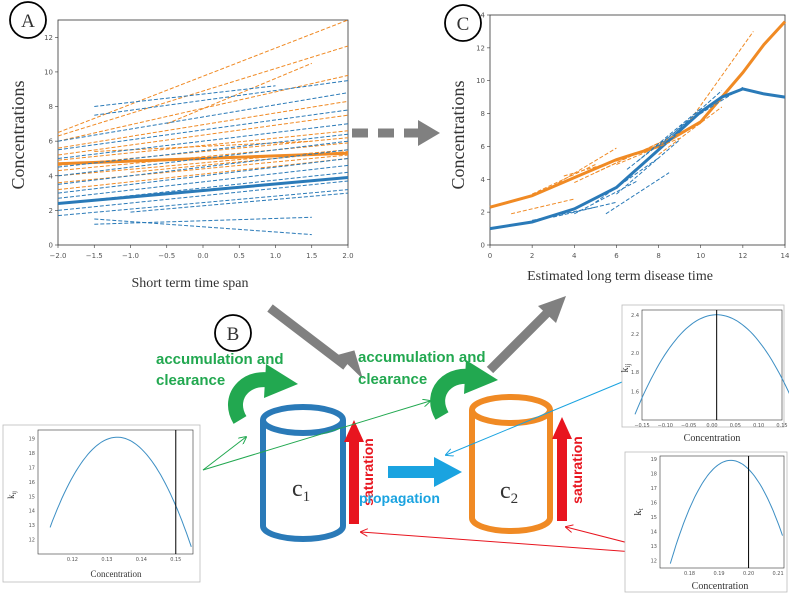 The image size is (789, 595). Describe the element at coordinates (458, 135) in the screenshot. I see `chart-c-ylabel: Concentrations` at that location.